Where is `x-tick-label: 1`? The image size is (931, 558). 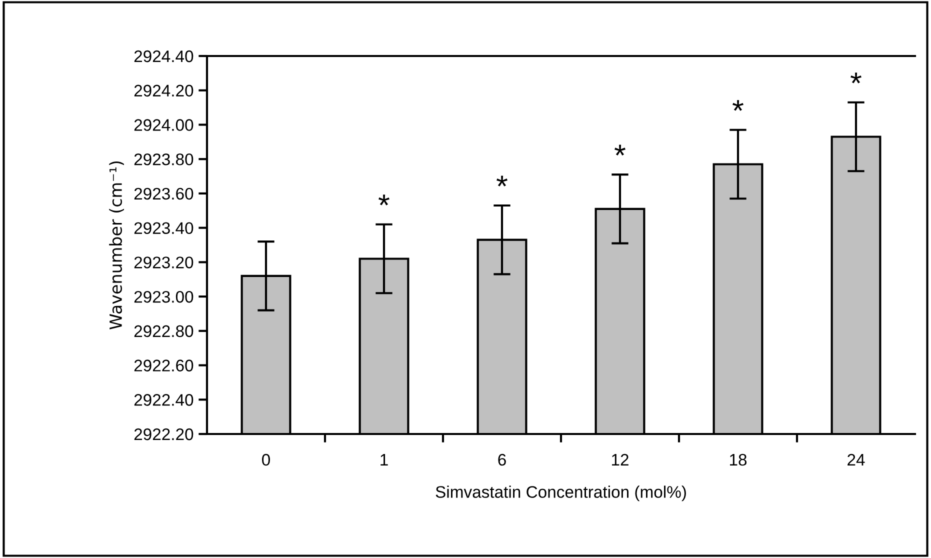
x-tick-label: 1 is located at coordinates (384, 460).